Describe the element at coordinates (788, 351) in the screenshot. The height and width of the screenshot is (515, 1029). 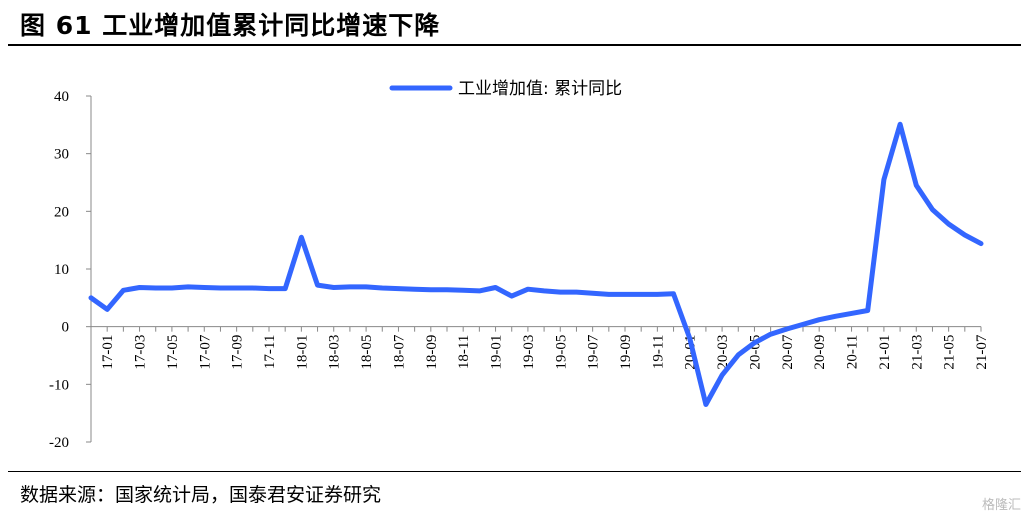
I see `x-tick-label: 20-07` at that location.